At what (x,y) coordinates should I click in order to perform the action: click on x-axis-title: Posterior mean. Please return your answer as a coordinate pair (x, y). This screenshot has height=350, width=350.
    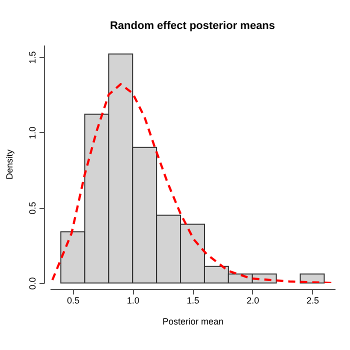
    Looking at the image, I should click on (193, 321).